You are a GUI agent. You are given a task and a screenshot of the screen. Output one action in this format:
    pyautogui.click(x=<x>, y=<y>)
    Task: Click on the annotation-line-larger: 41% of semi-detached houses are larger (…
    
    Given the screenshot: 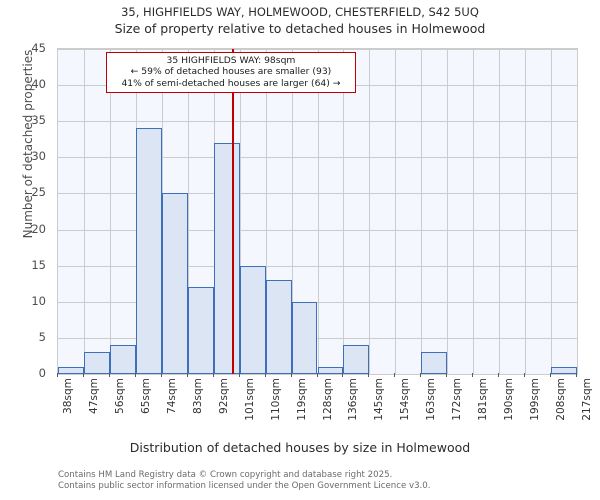 What is the action you would take?
    pyautogui.click(x=231, y=83)
    